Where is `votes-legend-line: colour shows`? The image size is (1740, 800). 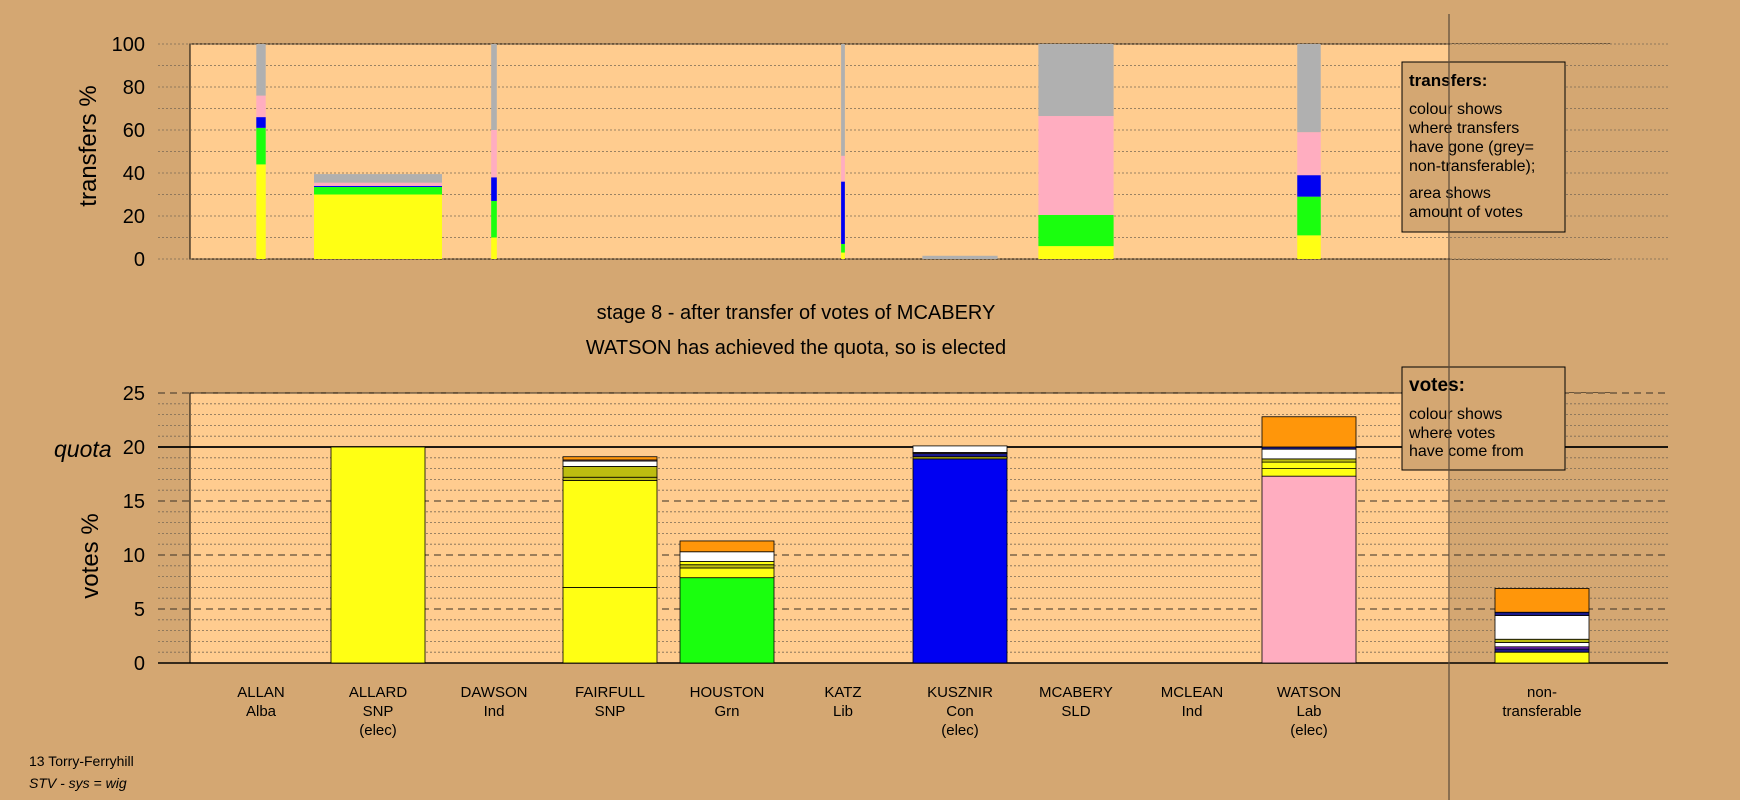 votes-legend-line: colour shows is located at coordinates (1455, 414).